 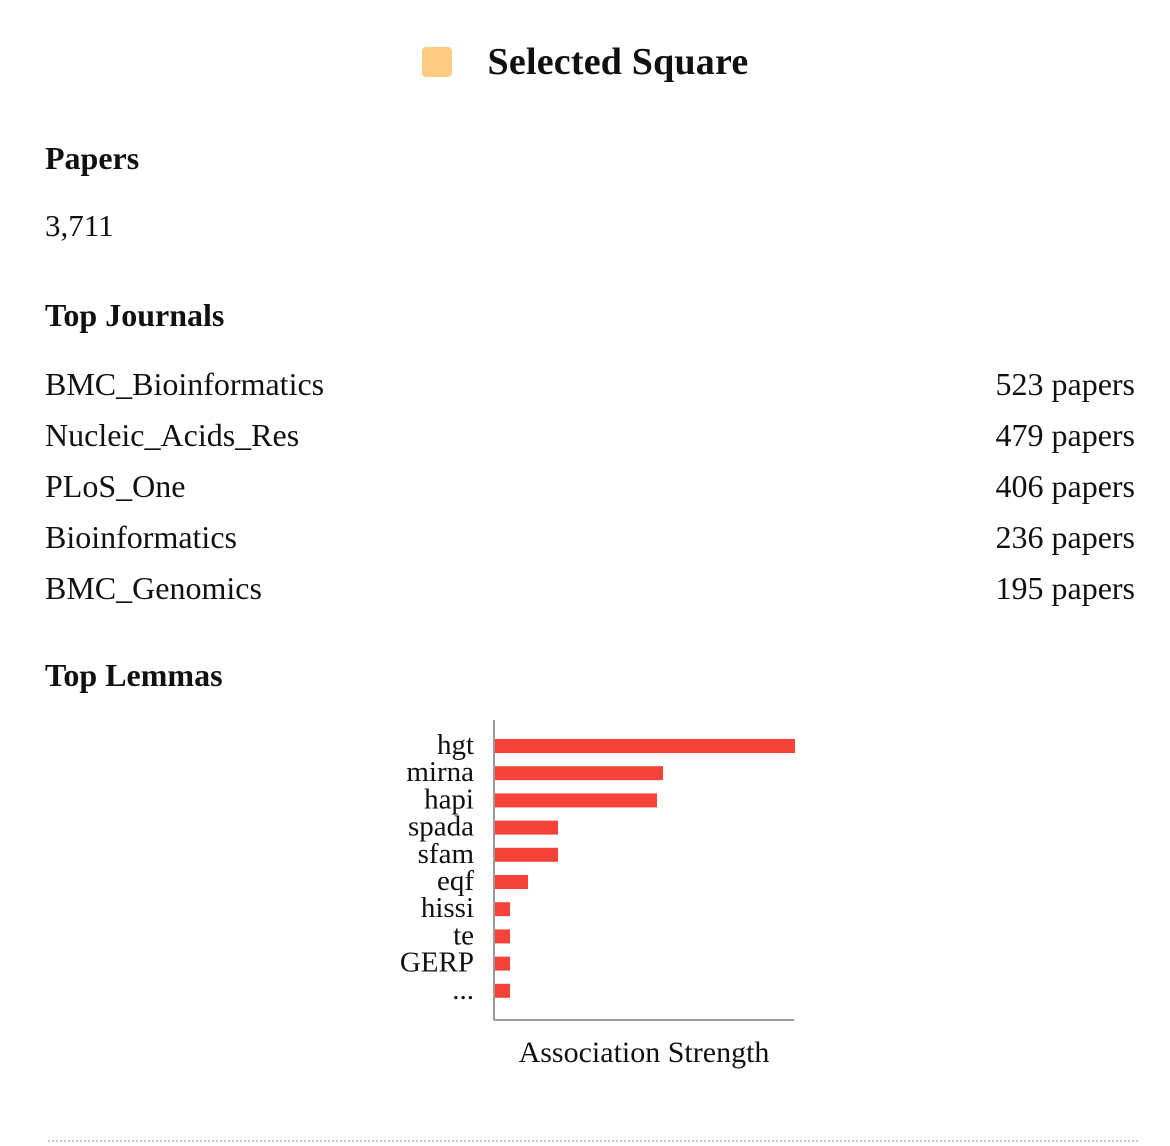 What do you see at coordinates (590, 591) in the screenshot?
I see `journal-row: BMC_Genomics 195 papers` at bounding box center [590, 591].